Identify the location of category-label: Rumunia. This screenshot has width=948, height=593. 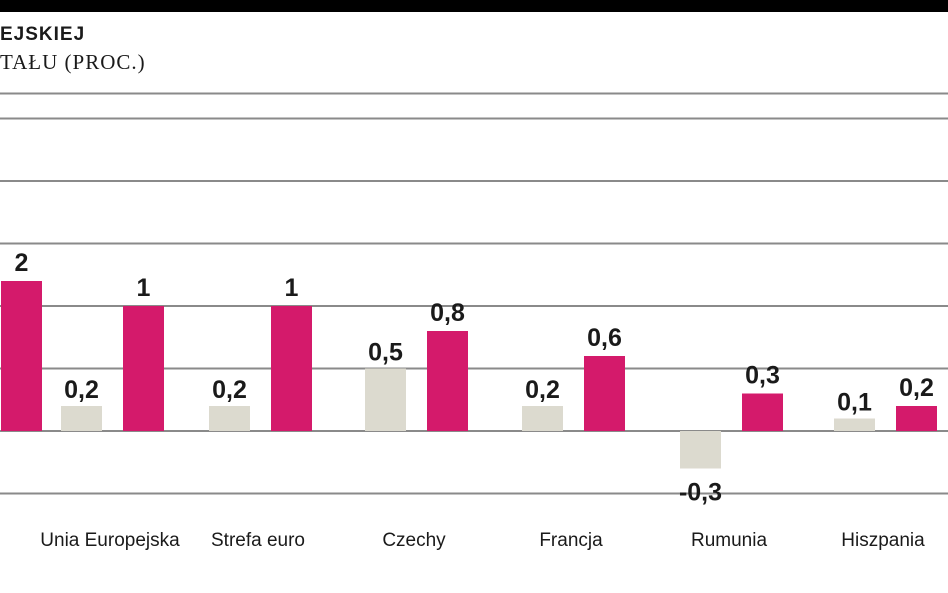
(729, 540).